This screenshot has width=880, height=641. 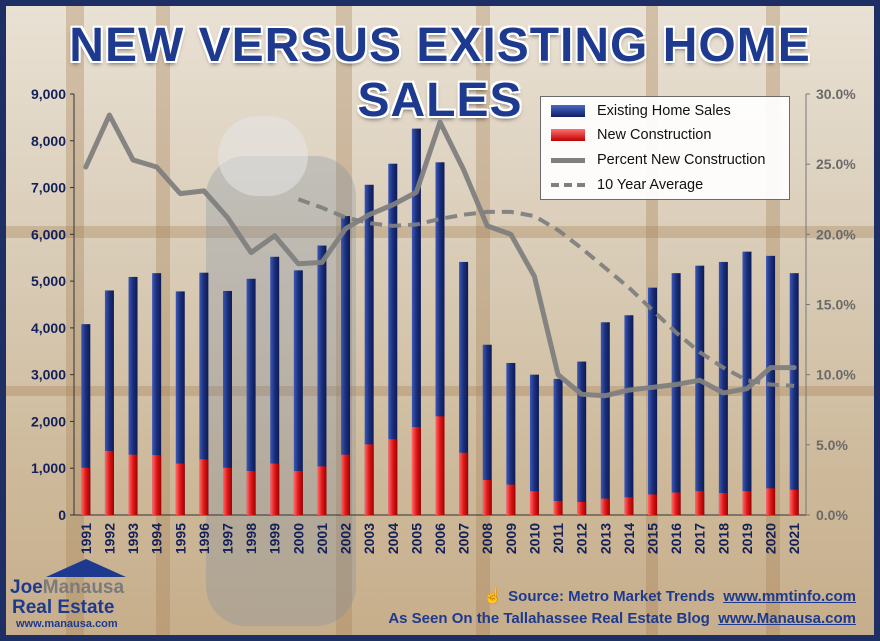 I want to click on pointing-hand-icon: ☝, so click(x=493, y=596).